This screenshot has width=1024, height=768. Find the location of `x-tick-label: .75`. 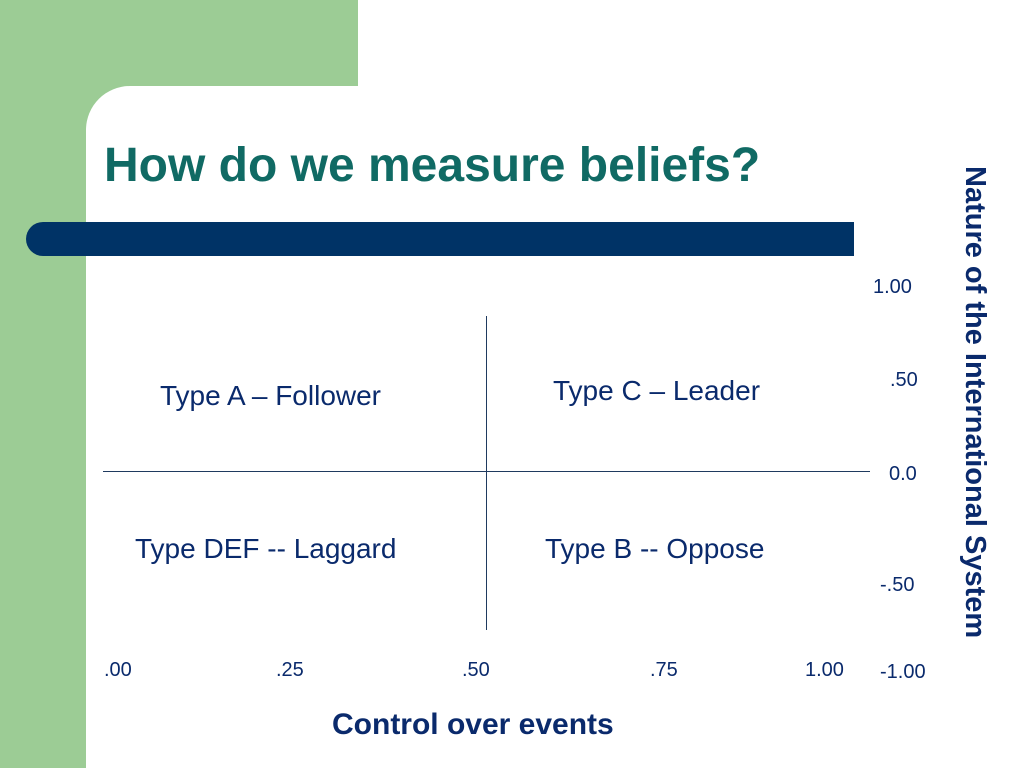

x-tick-label: .75 is located at coordinates (664, 670).